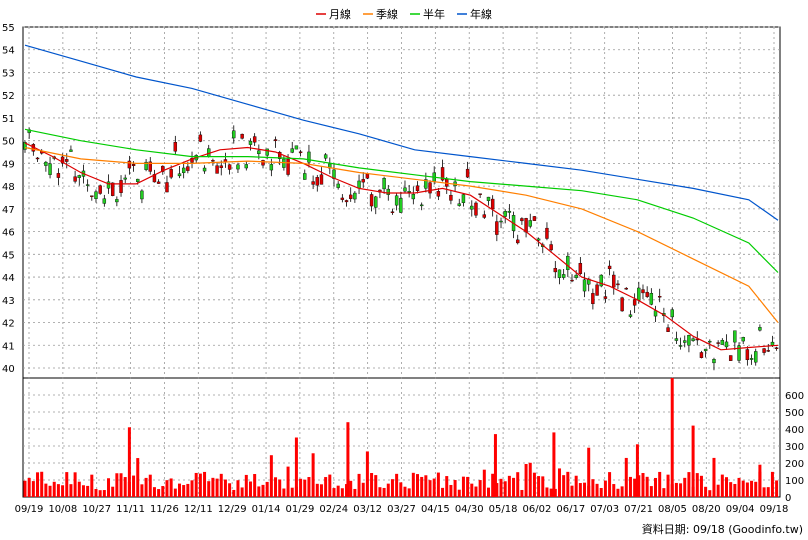 The height and width of the screenshot is (540, 808). I want to click on x-tick-label: 02/24, so click(333, 509).